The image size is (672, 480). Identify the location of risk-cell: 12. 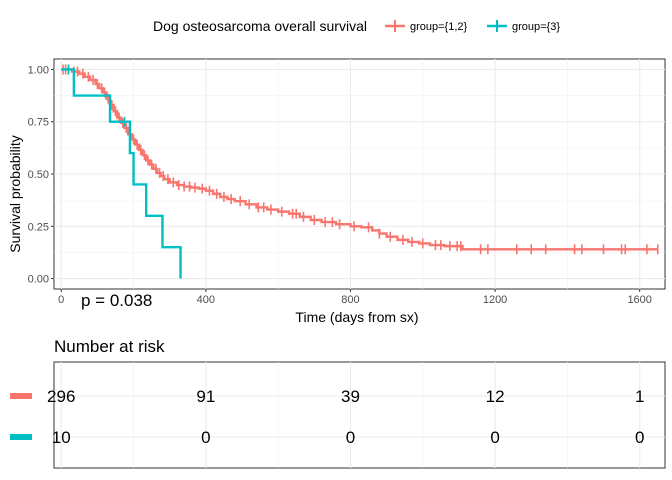
(495, 396).